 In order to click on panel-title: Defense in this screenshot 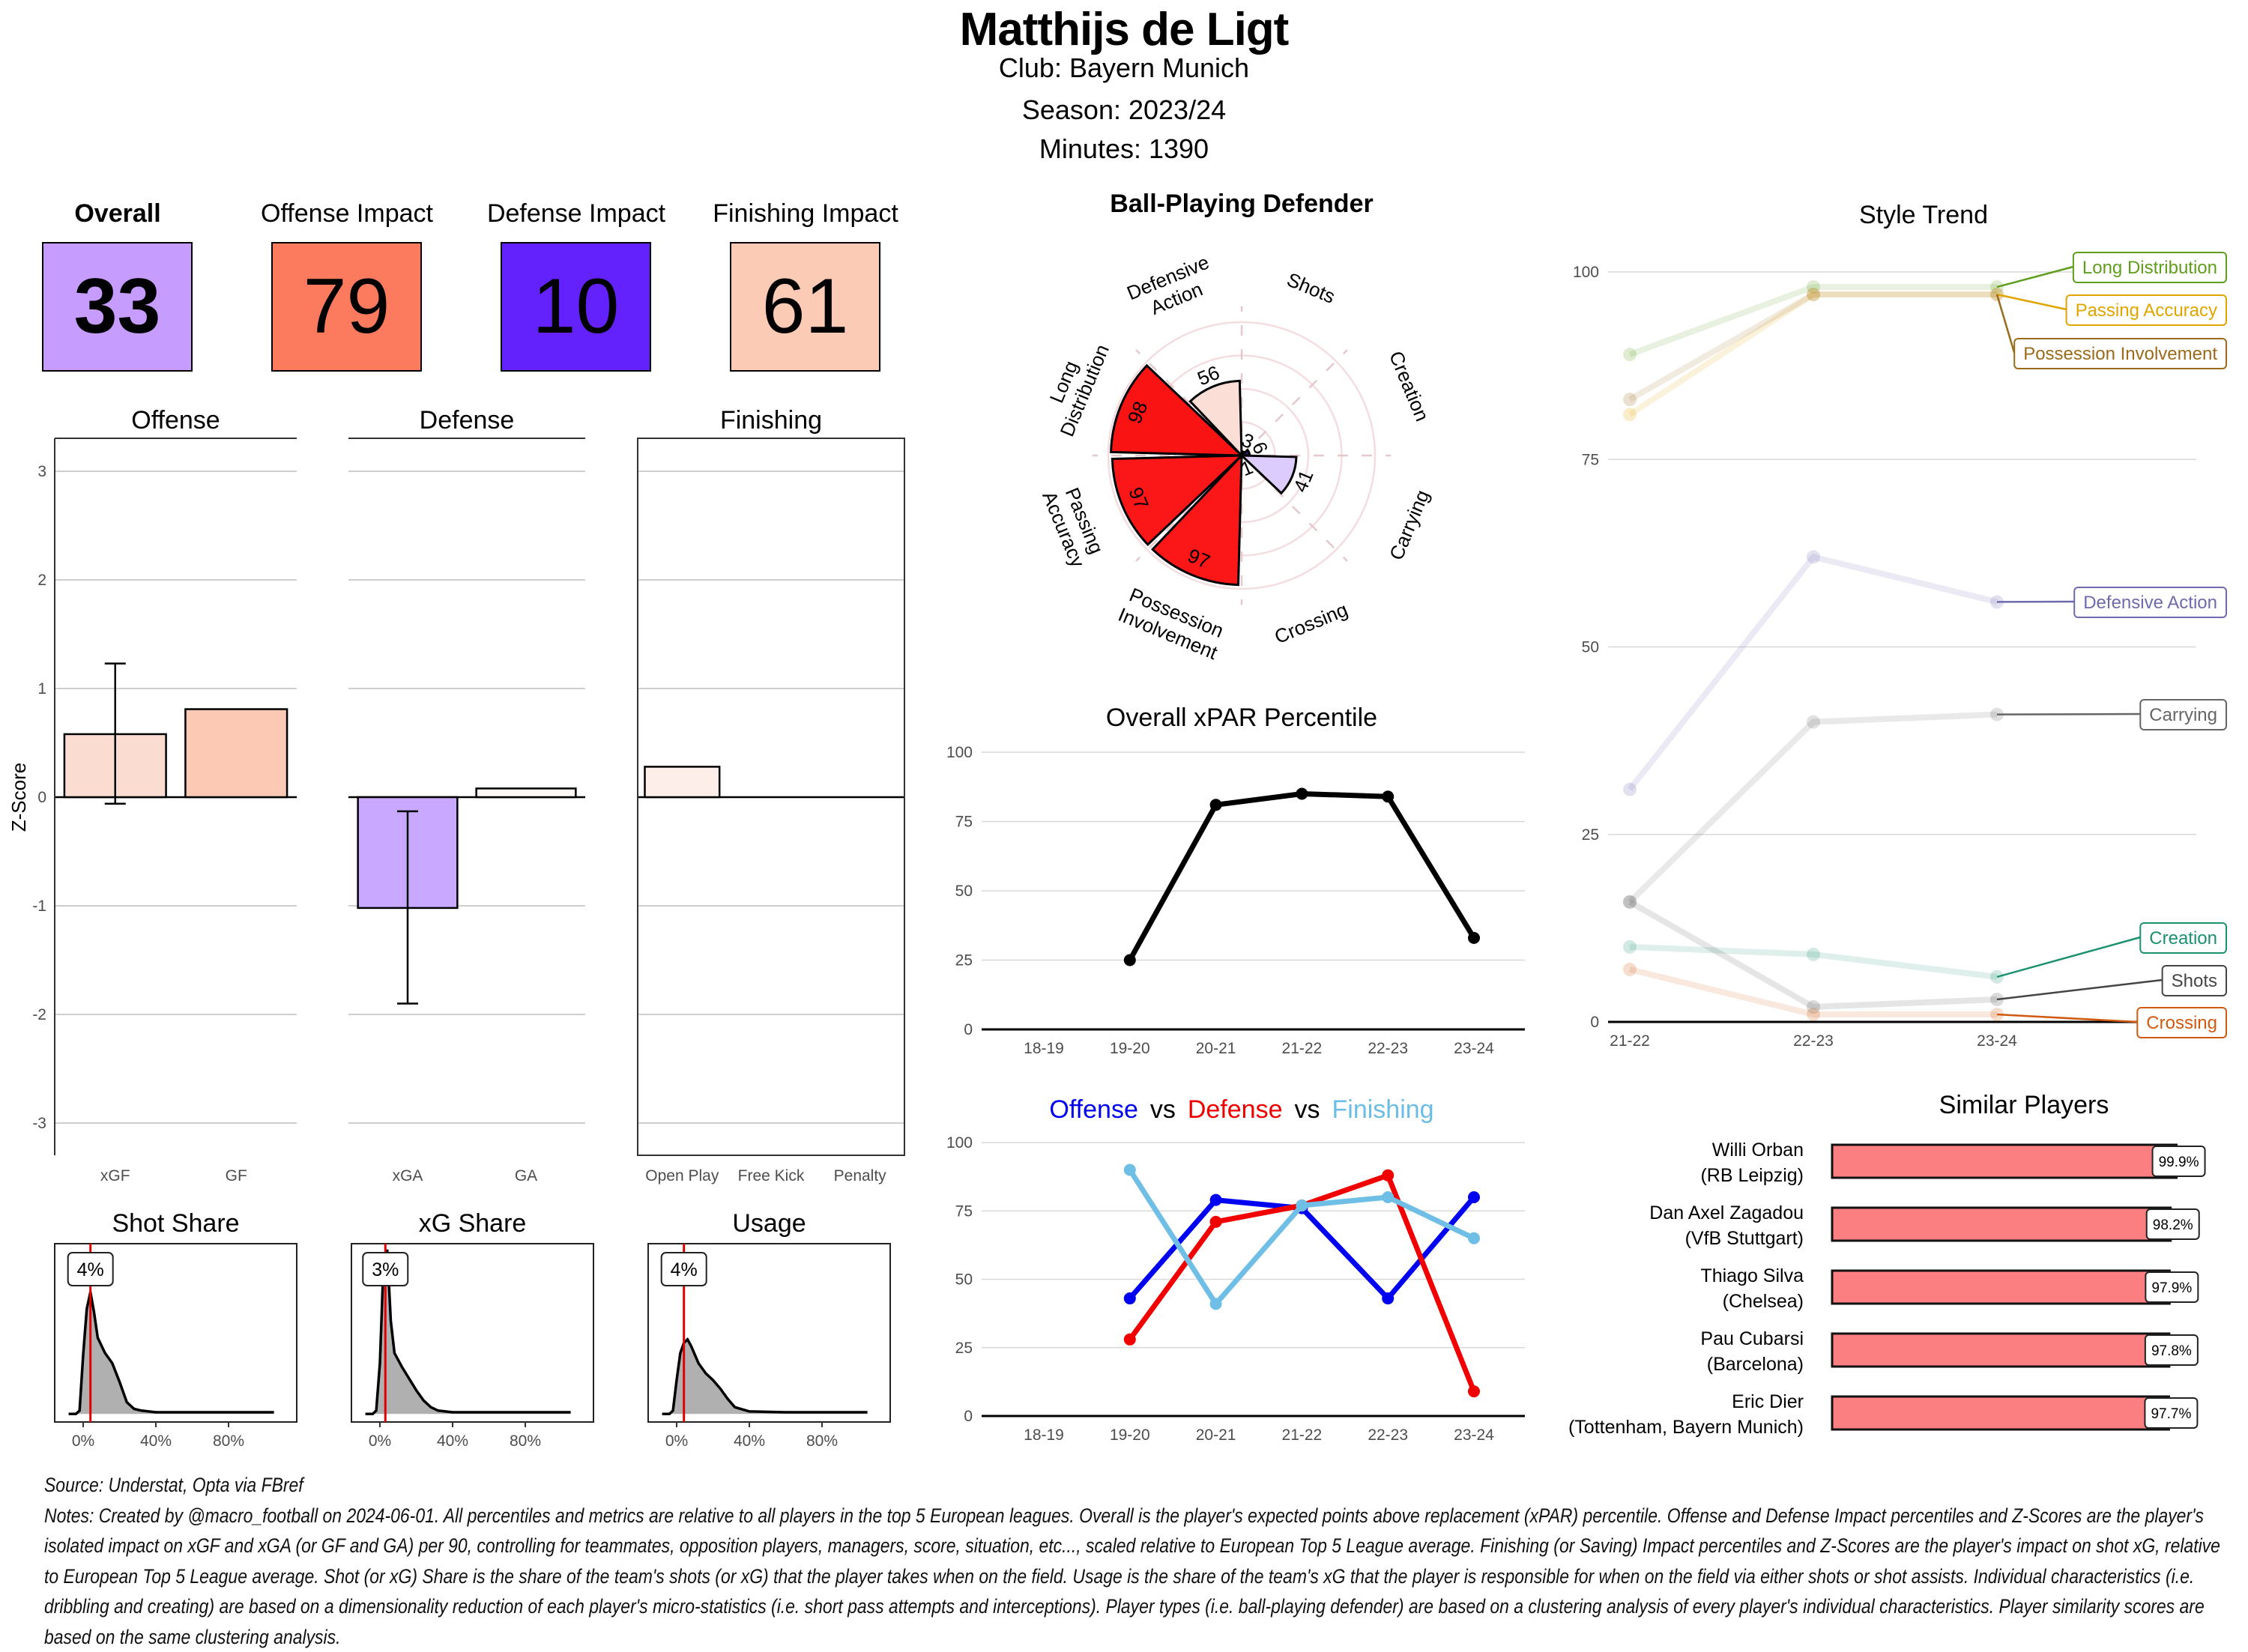, I will do `click(467, 420)`.